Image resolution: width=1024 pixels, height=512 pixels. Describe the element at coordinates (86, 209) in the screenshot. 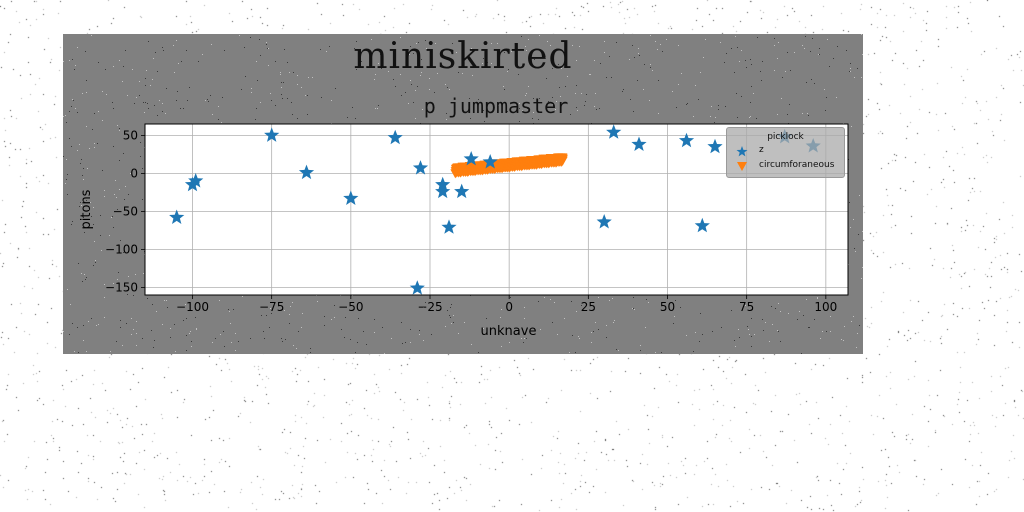

I see `y-axis-label: pitons` at that location.